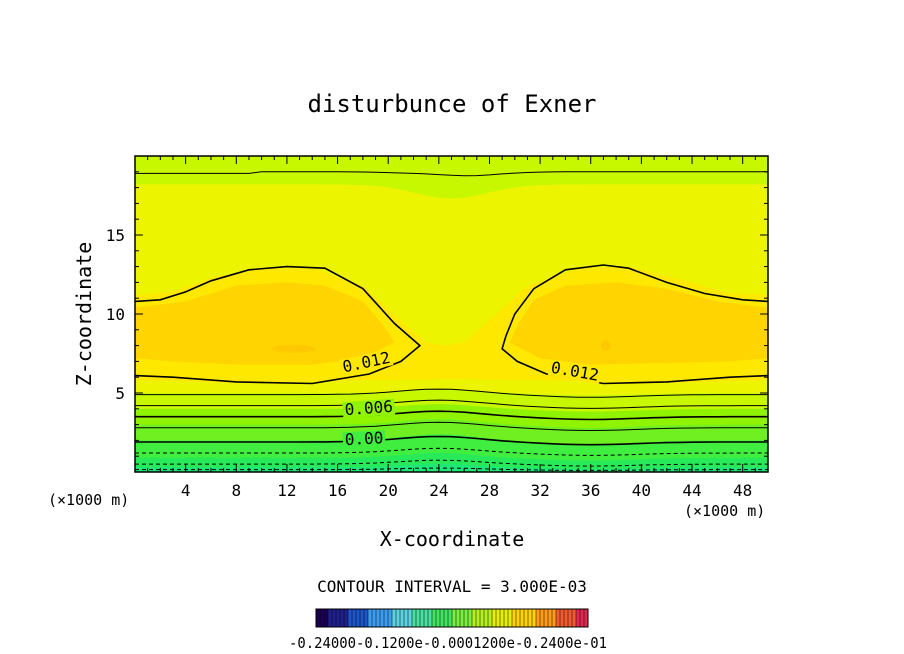  Describe the element at coordinates (115, 314) in the screenshot. I see `y-tick-label: 10` at that location.